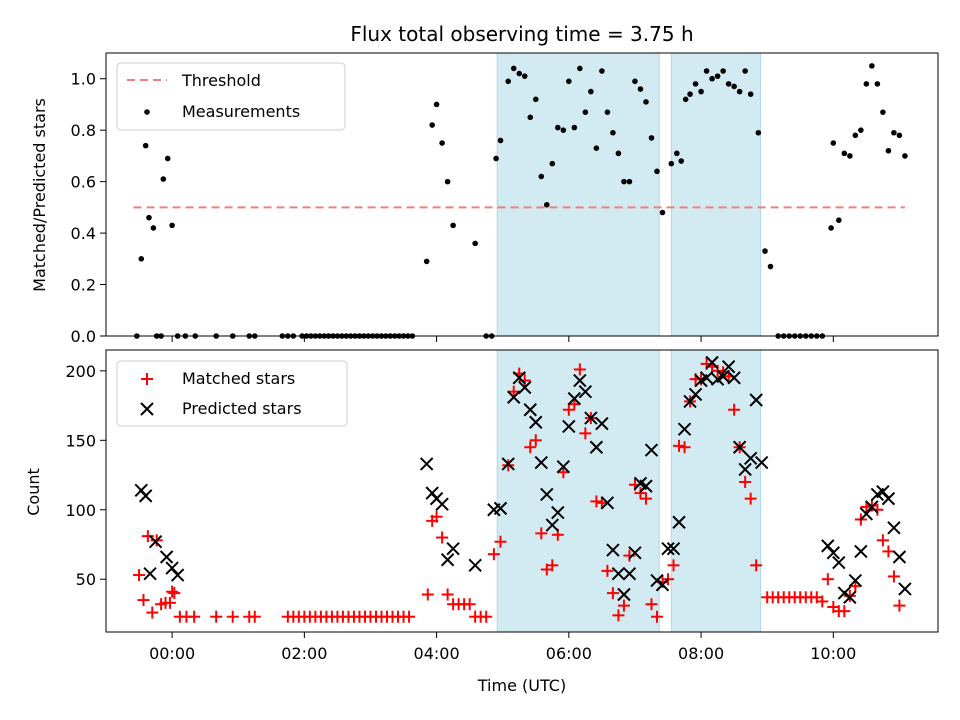 The height and width of the screenshot is (720, 960). I want to click on legend-matched-label: Matched stars, so click(238, 378).